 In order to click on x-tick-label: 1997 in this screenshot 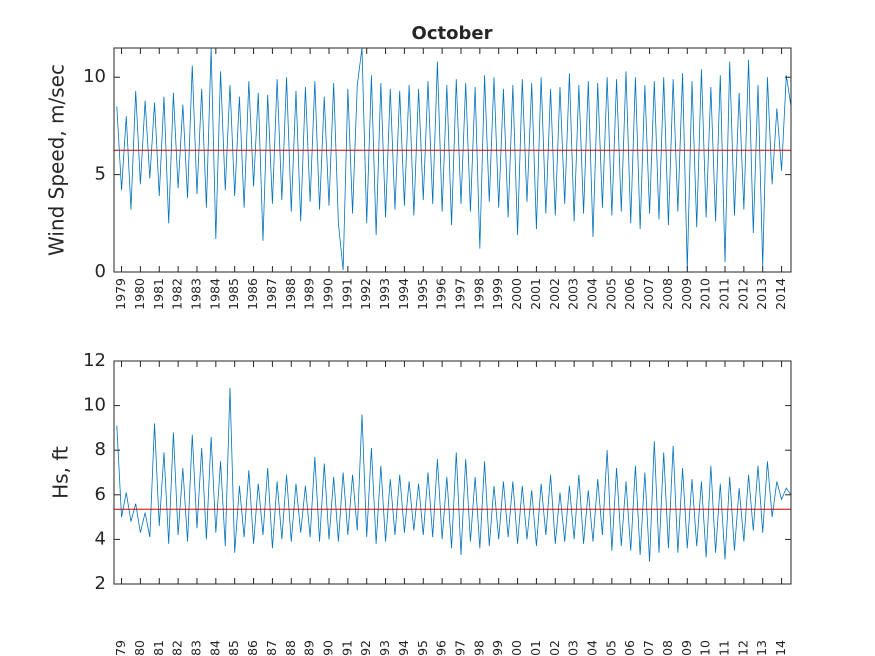, I will do `click(459, 294)`.